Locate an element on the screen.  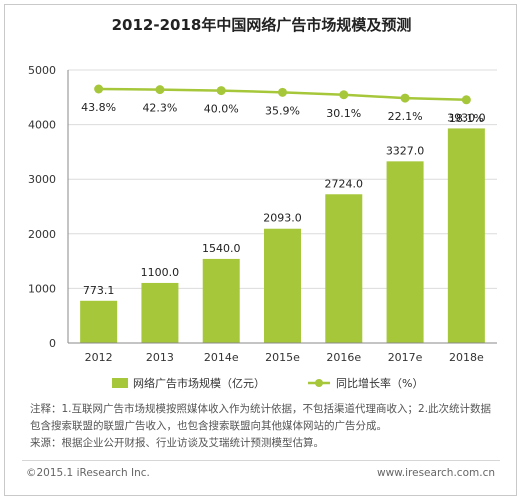
bar-value-label: 1540.0 is located at coordinates (221, 248).